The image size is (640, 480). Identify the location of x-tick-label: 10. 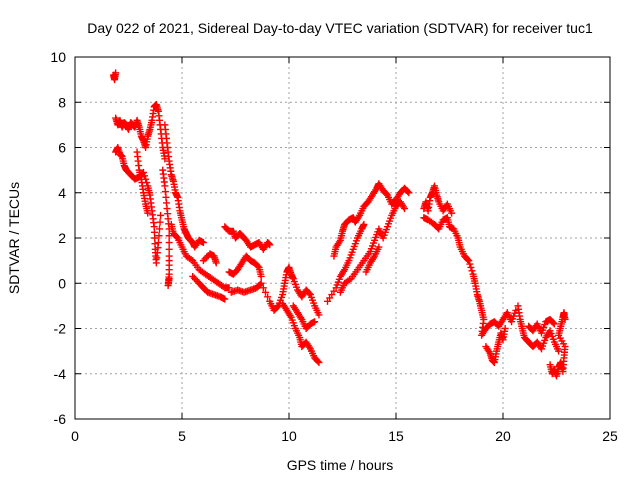
(289, 436).